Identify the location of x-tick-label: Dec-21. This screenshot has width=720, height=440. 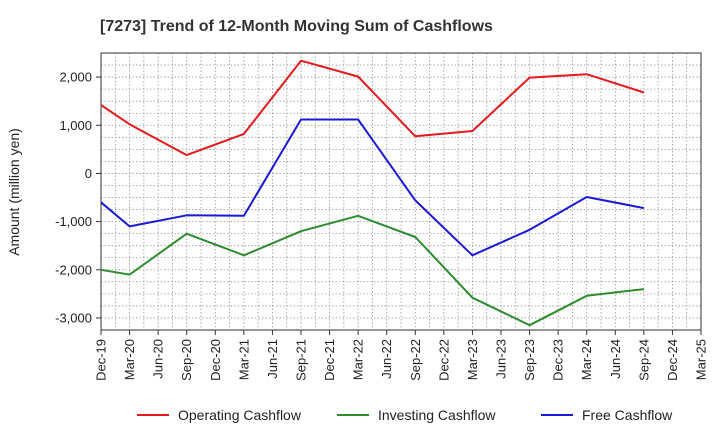
(329, 360).